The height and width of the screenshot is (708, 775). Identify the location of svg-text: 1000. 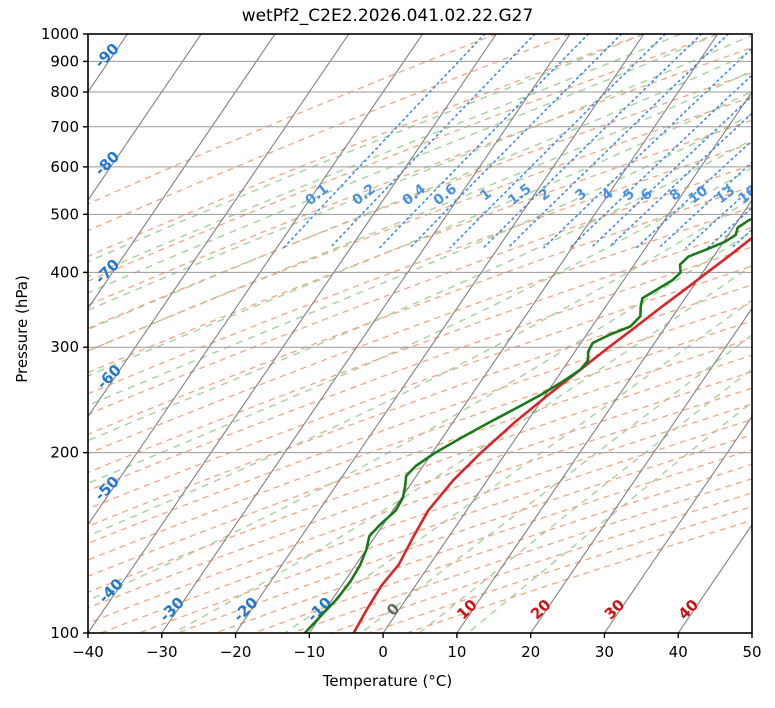
(60, 34).